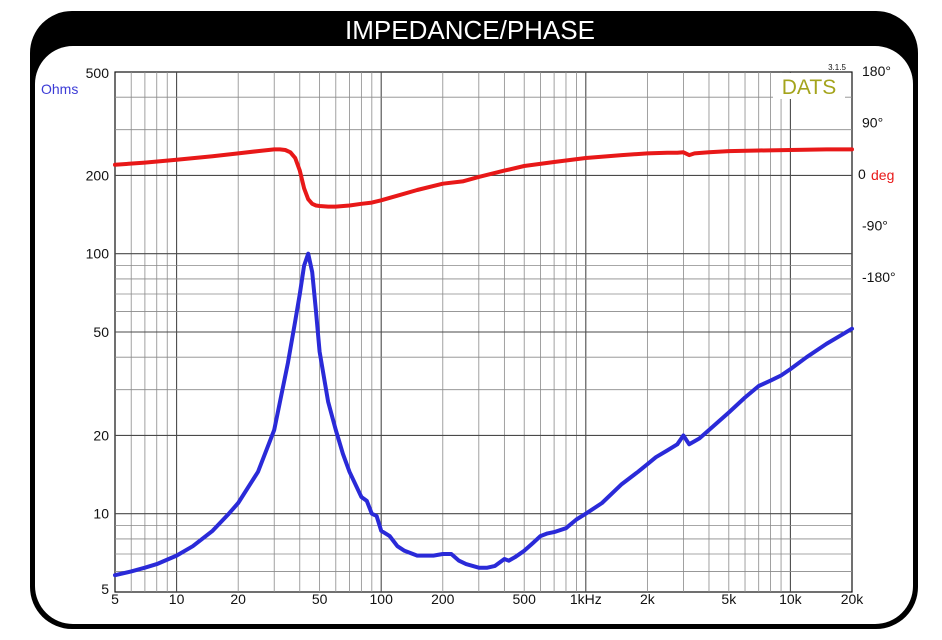  Describe the element at coordinates (101, 435) in the screenshot. I see `ohms-tick-label: 20` at that location.